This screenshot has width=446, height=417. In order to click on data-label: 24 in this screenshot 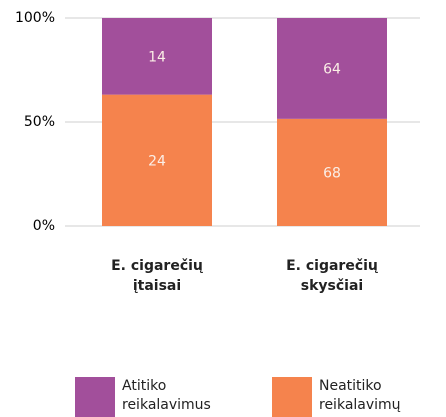, I will do `click(157, 161)`.